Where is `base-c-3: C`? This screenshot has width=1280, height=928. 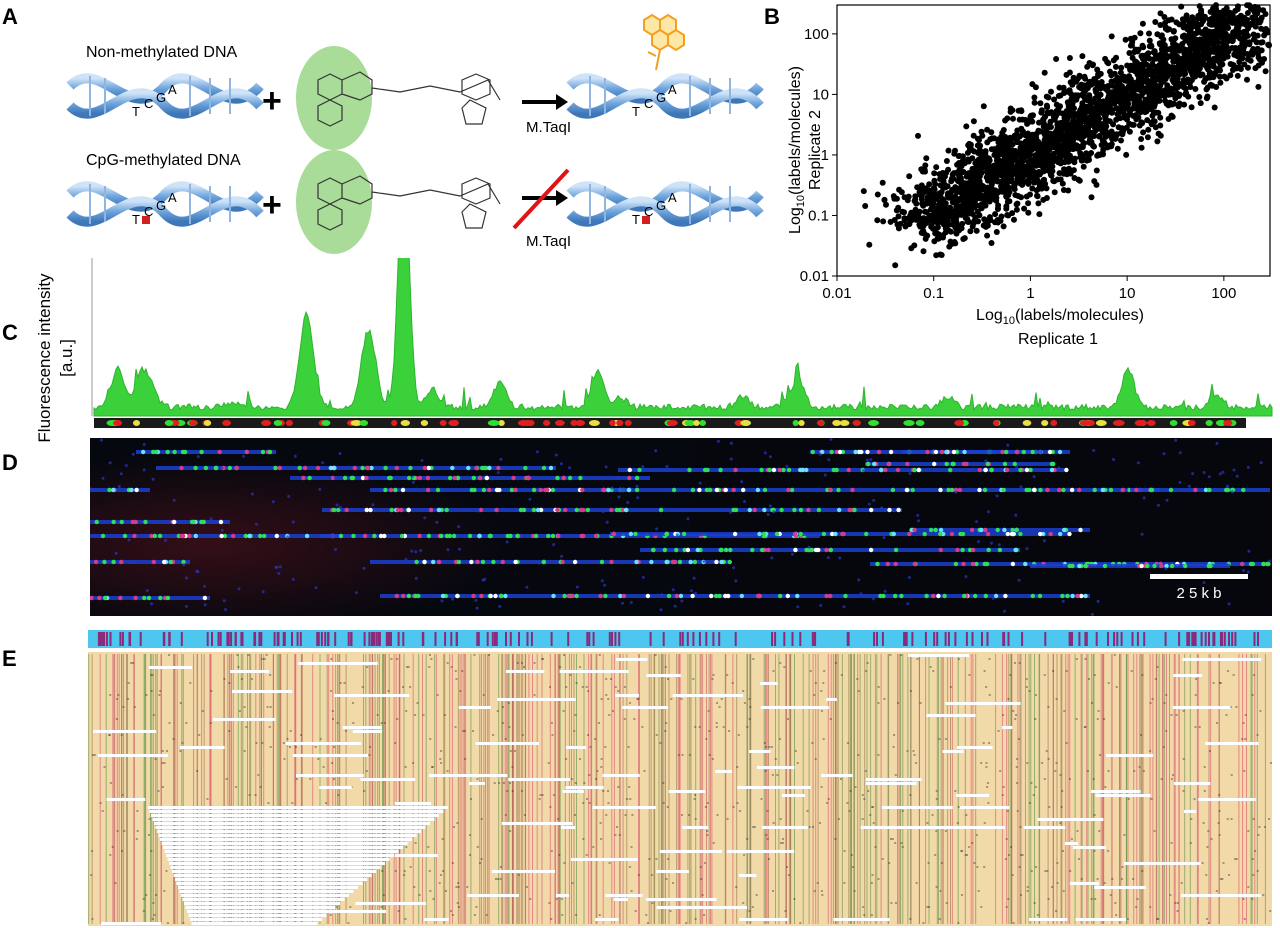 base-c-3: C is located at coordinates (648, 103).